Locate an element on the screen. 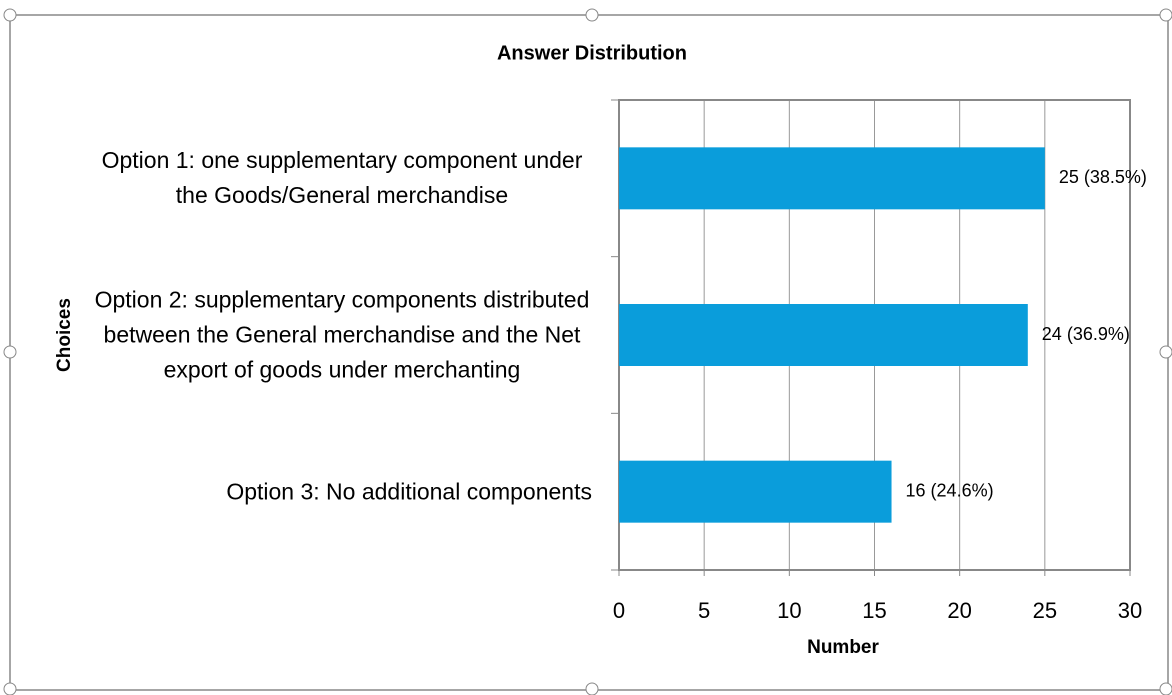  y-axis-label: Choices is located at coordinates (64, 335).